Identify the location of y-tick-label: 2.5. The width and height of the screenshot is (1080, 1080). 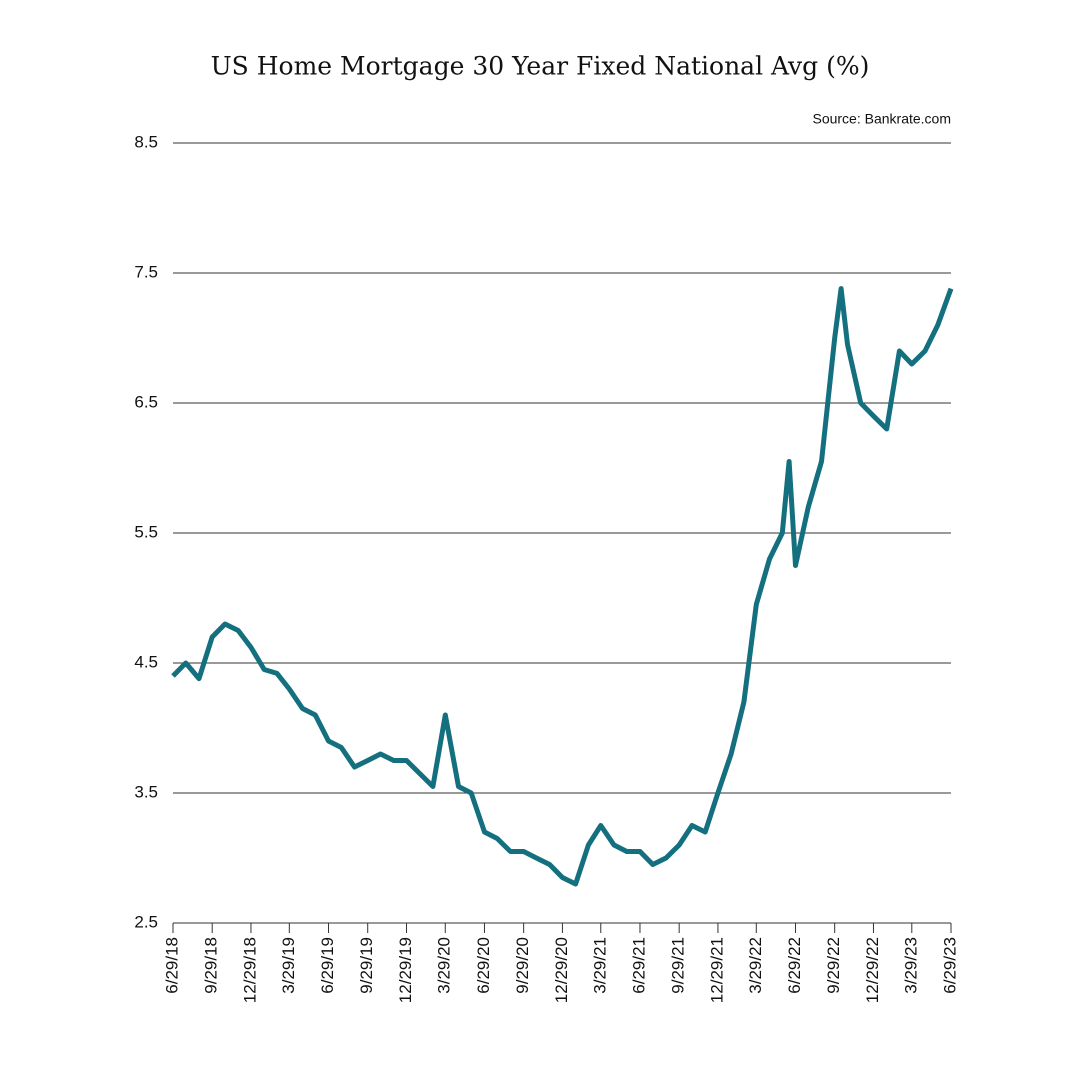
(146, 921).